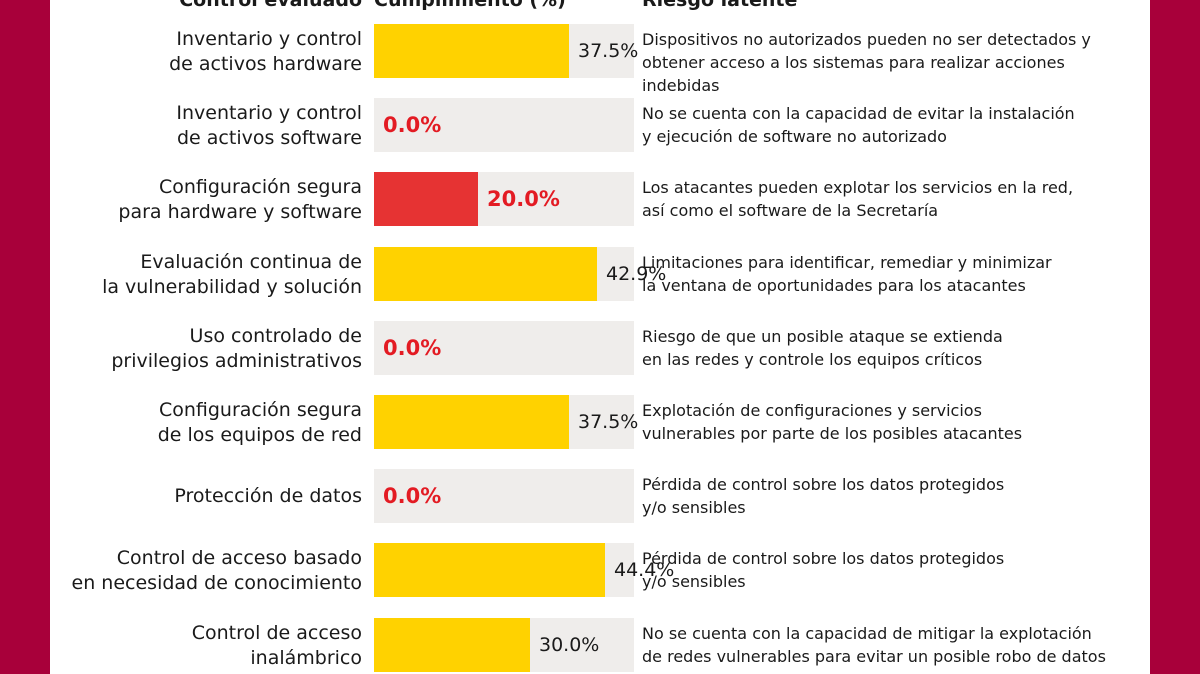 The image size is (1200, 674). Describe the element at coordinates (269, 138) in the screenshot. I see `category-label-line: de activos software` at that location.